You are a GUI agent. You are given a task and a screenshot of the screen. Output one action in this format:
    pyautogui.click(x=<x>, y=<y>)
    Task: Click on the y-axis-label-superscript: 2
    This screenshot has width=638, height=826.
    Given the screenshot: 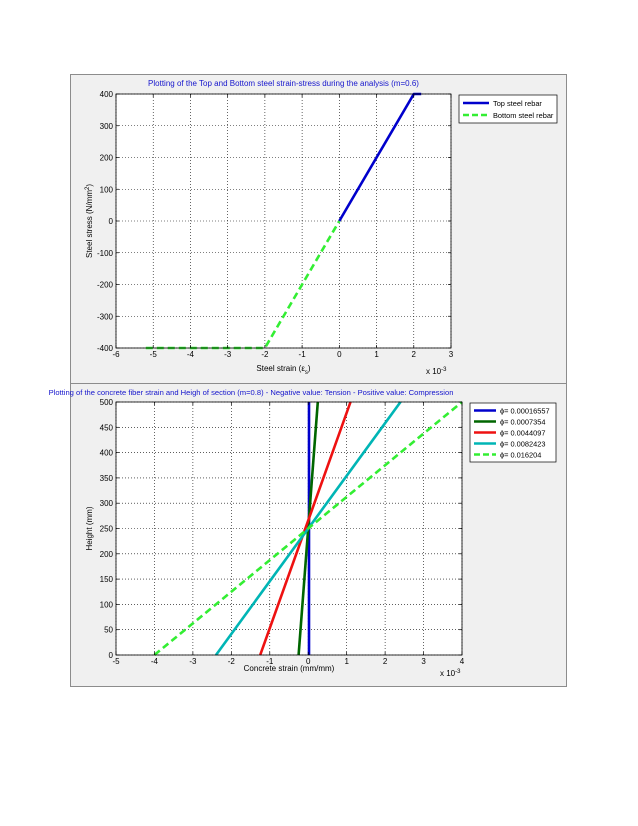 What is the action you would take?
    pyautogui.click(x=88, y=188)
    